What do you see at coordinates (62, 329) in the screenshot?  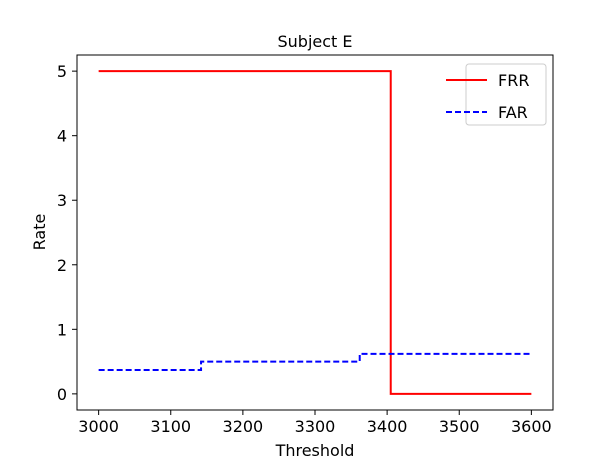 I see `y-tick-label: 1` at bounding box center [62, 329].